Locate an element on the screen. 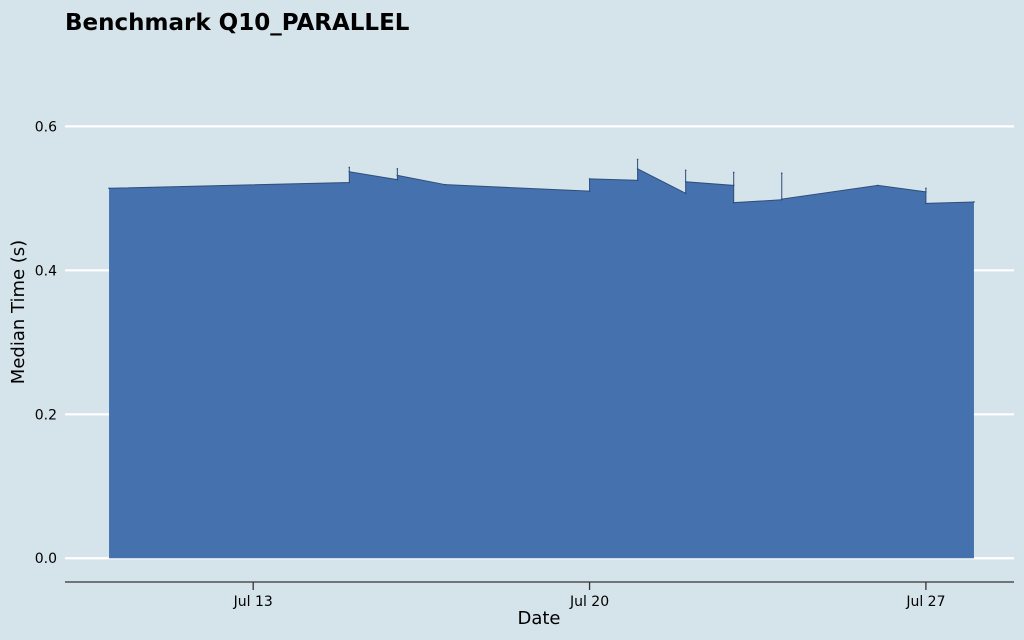  x-axis-label: Date is located at coordinates (538, 618).